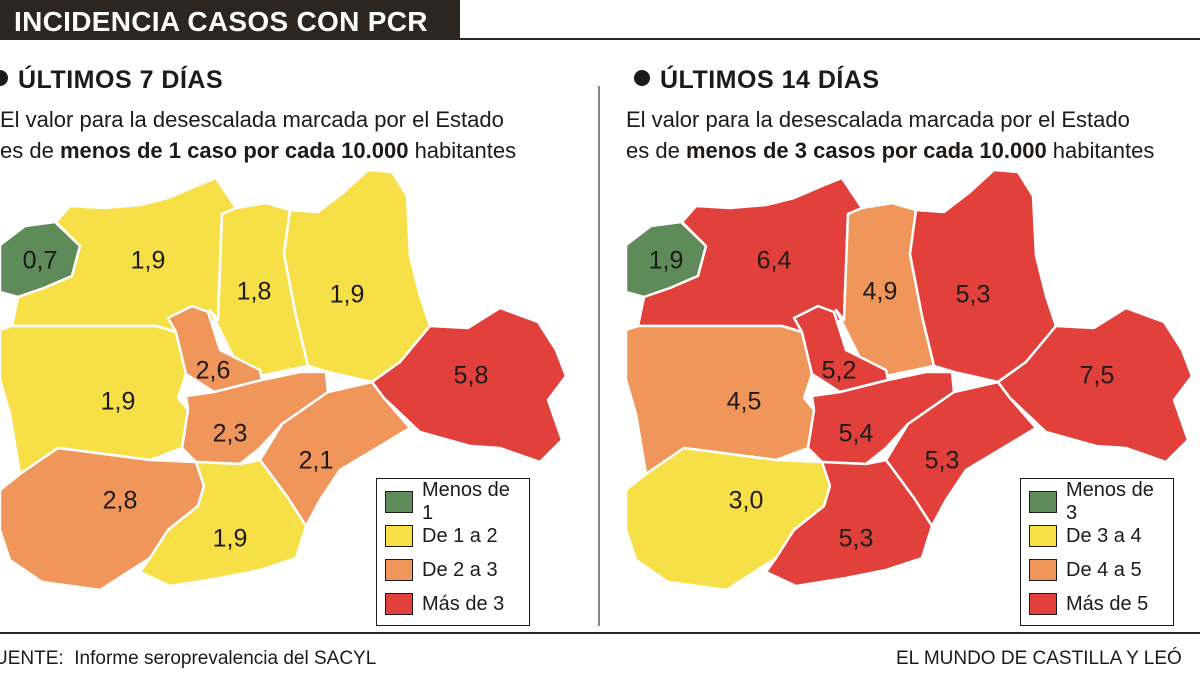 The image size is (1200, 675). What do you see at coordinates (40, 261) in the screenshot?
I see `region-value-label: 0,7` at bounding box center [40, 261].